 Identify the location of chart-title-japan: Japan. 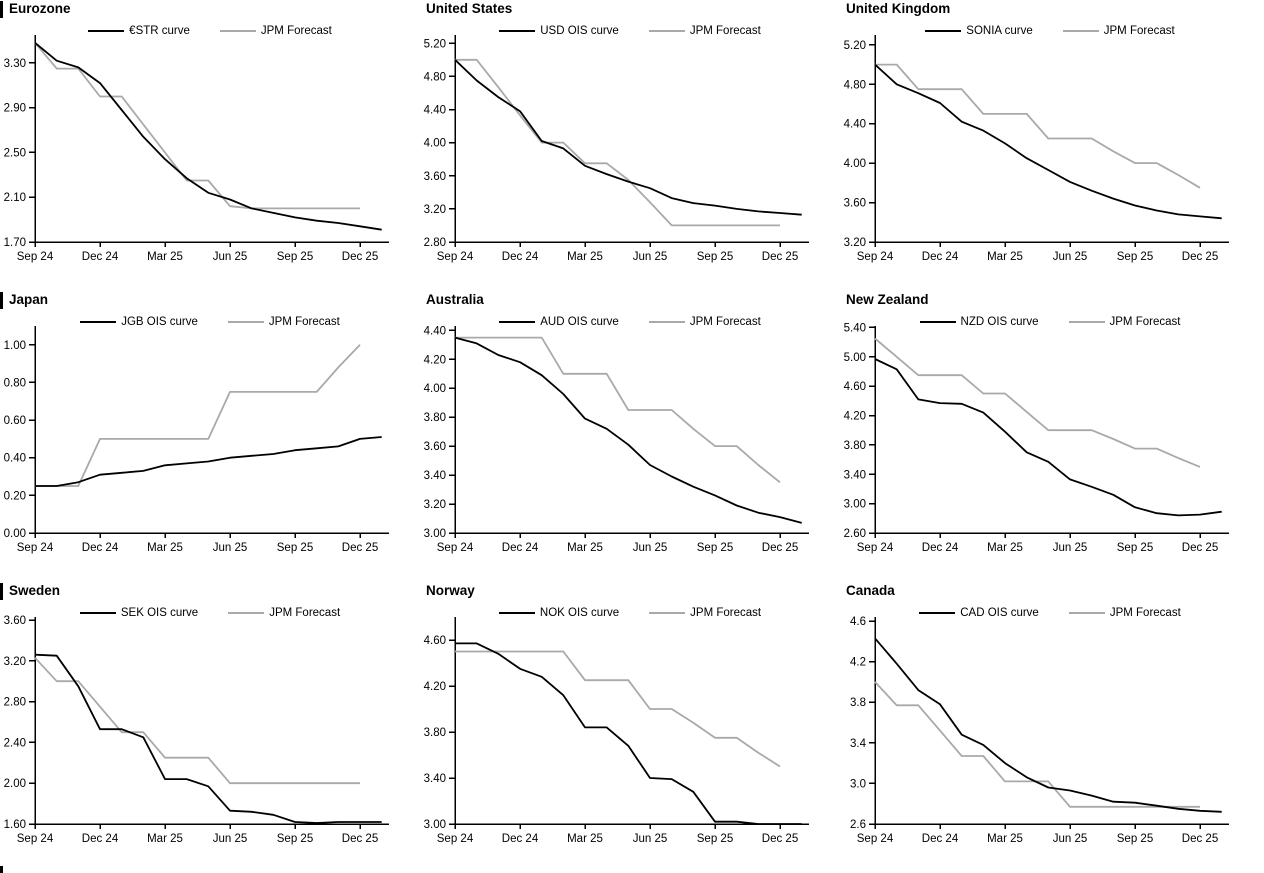
(29, 299).